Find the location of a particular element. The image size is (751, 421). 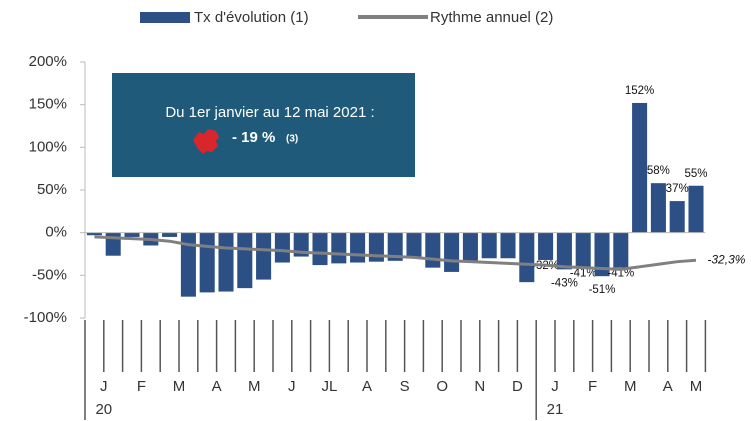

france-icon is located at coordinates (206, 141).